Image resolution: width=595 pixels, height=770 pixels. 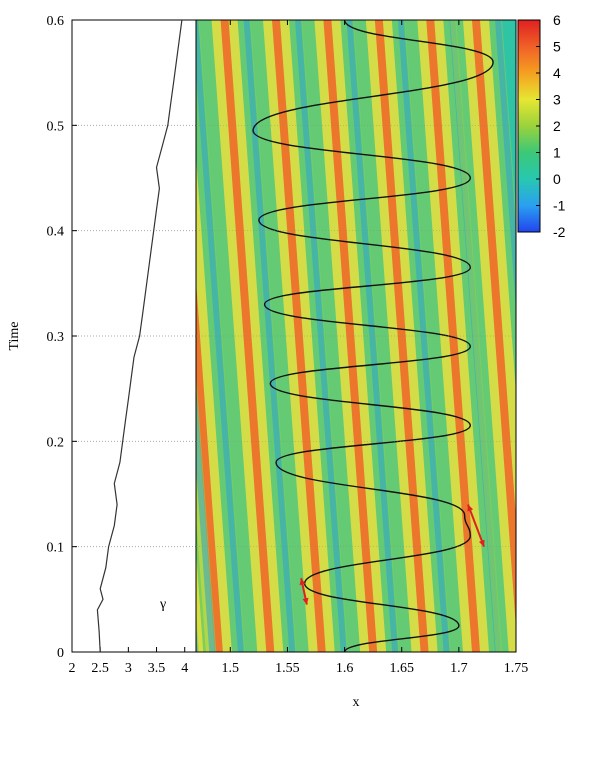 What do you see at coordinates (56, 442) in the screenshot?
I see `y-tick-label: 0.2` at bounding box center [56, 442].